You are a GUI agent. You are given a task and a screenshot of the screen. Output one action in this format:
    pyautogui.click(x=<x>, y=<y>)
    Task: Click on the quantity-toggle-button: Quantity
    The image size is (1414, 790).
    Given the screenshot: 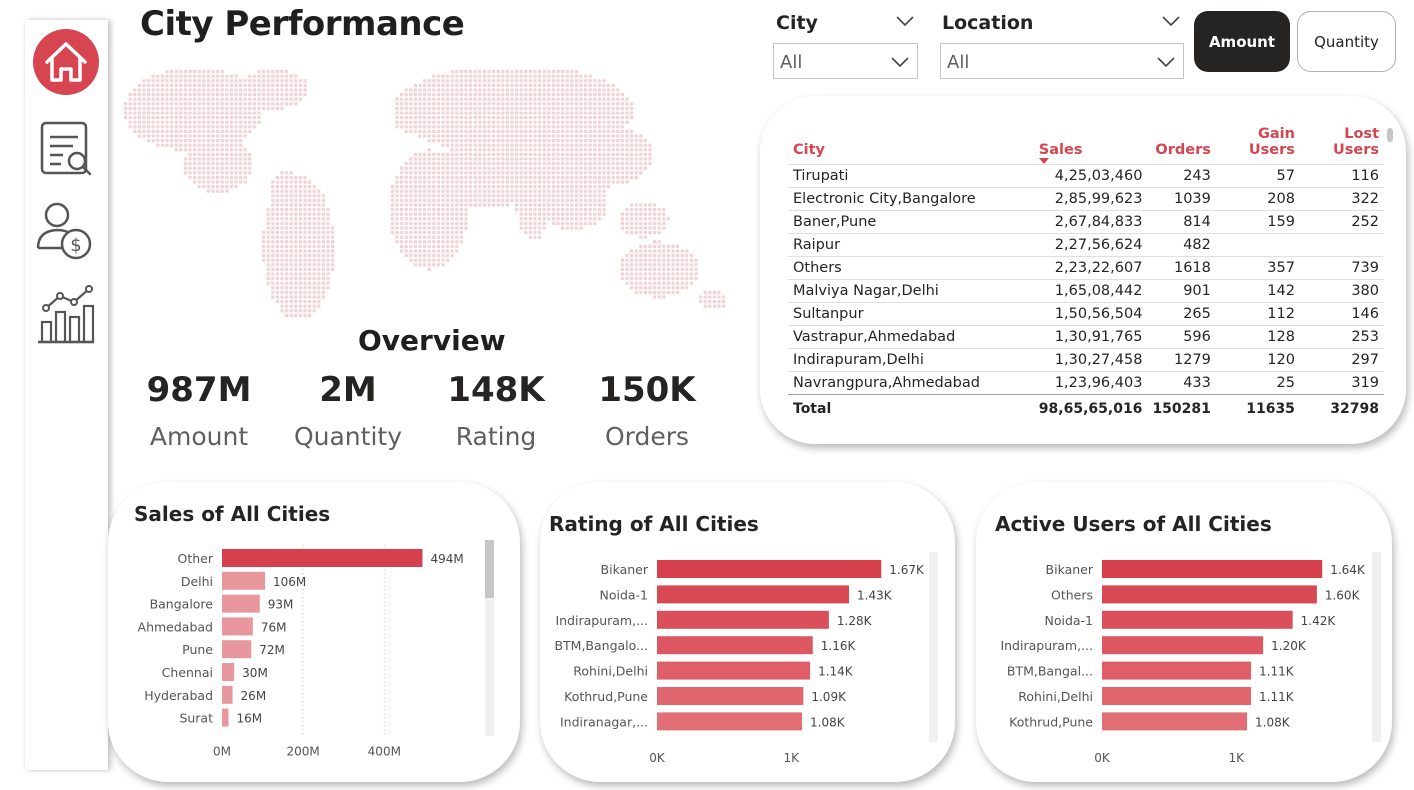 What is the action you would take?
    pyautogui.click(x=1346, y=41)
    